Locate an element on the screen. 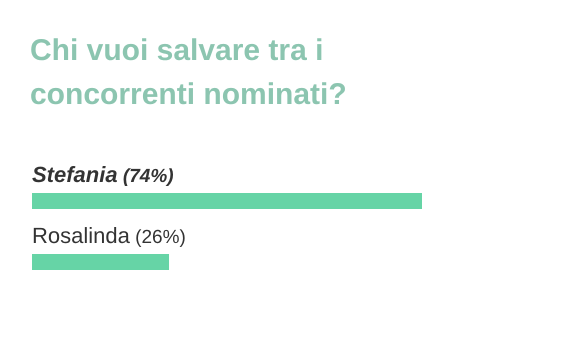 Image resolution: width=586 pixels, height=338 pixels. data-label: (74%) is located at coordinates (146, 176).